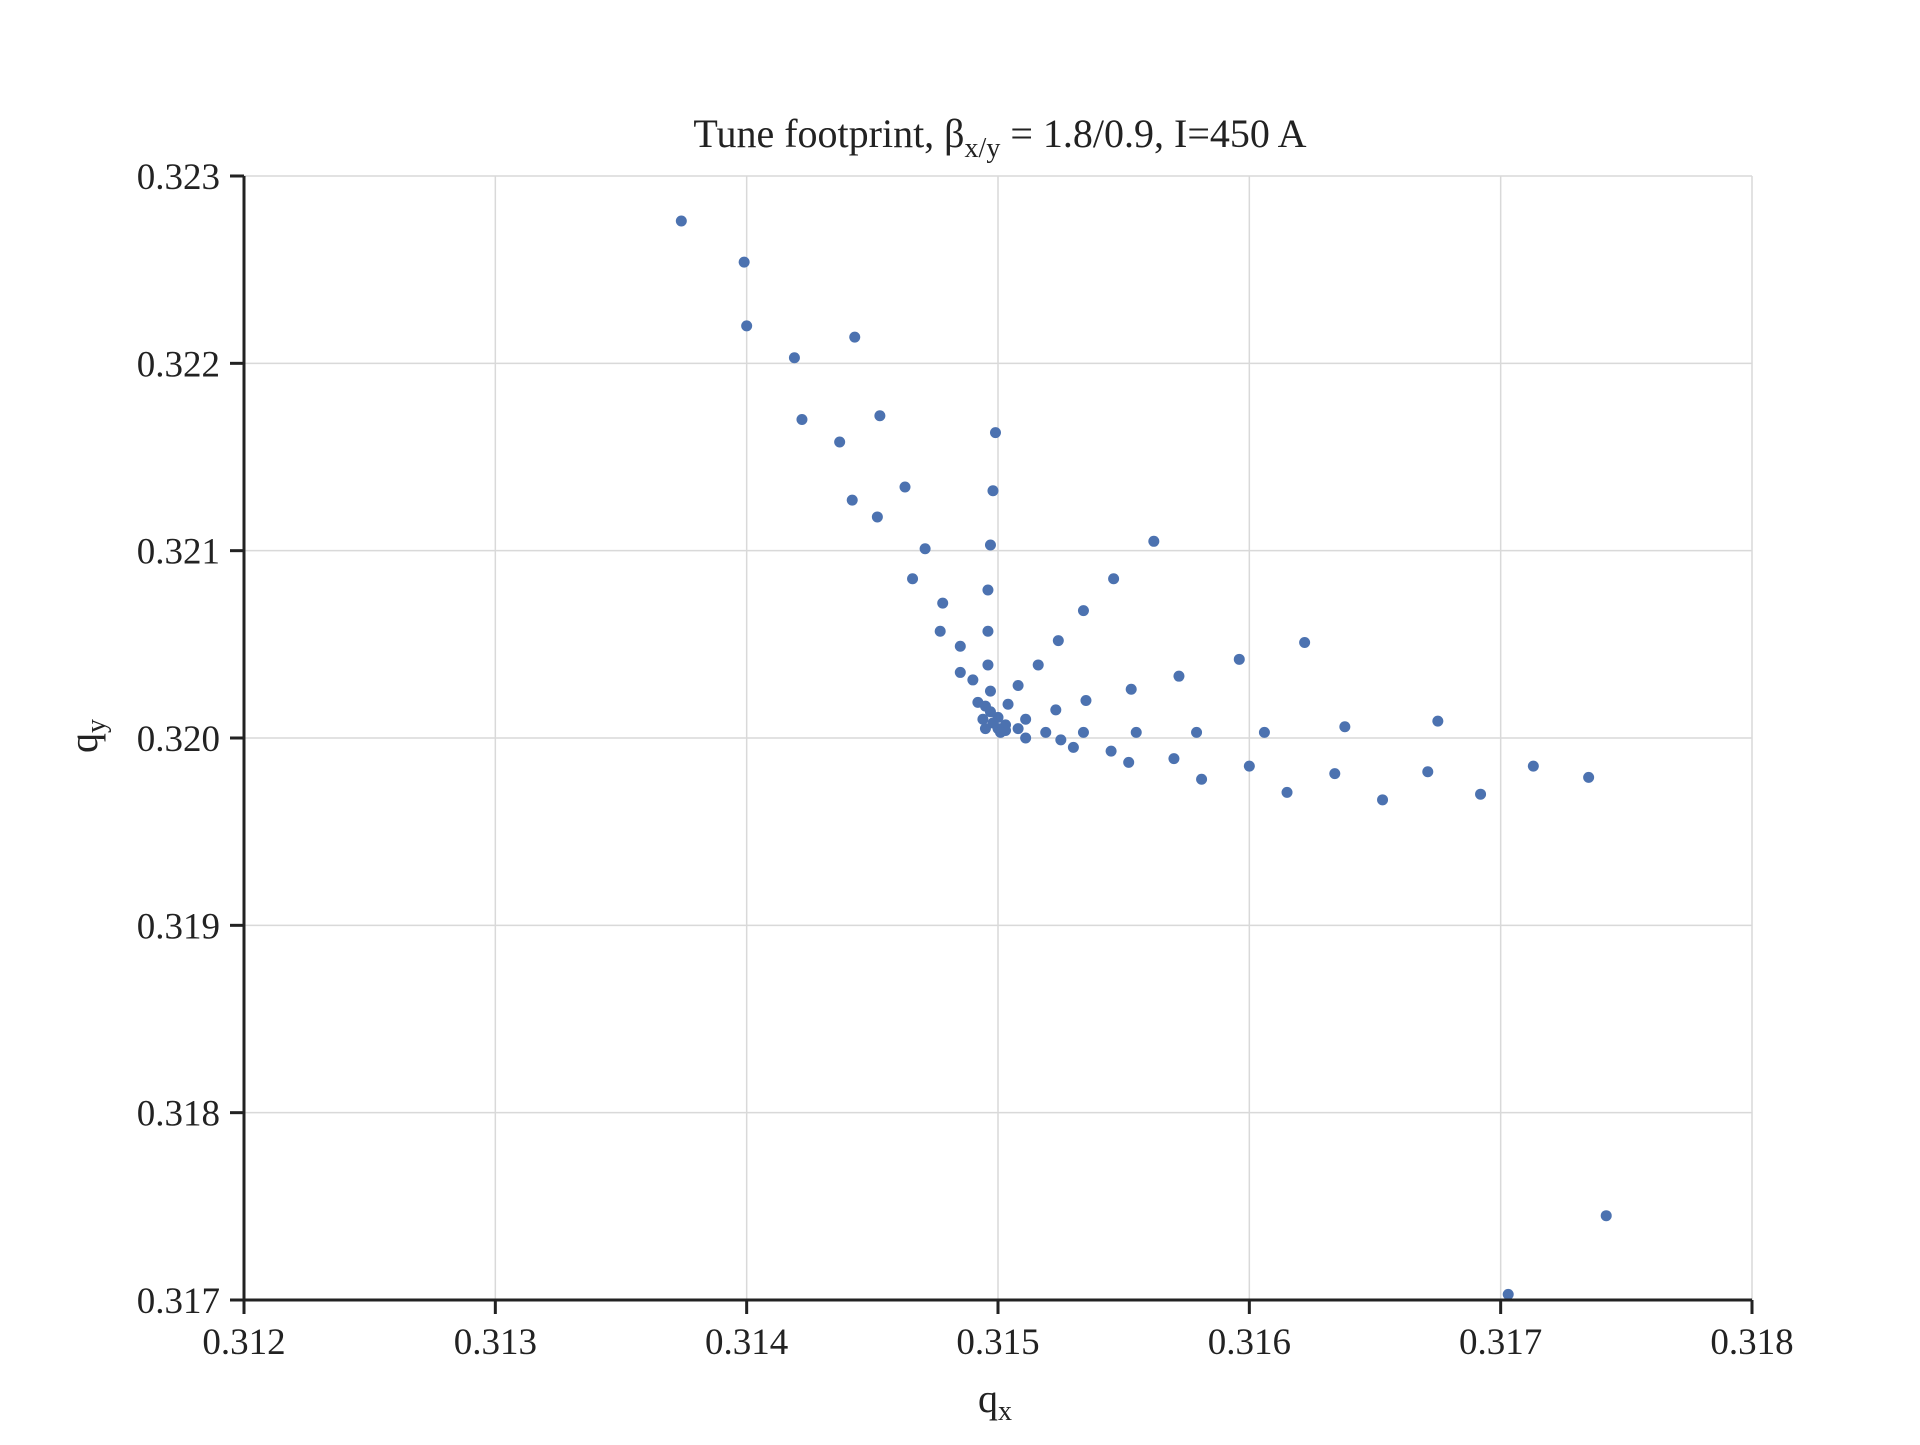 This screenshot has width=1920, height=1445. Describe the element at coordinates (178, 739) in the screenshot. I see `y-tick-label: 0.320` at that location.